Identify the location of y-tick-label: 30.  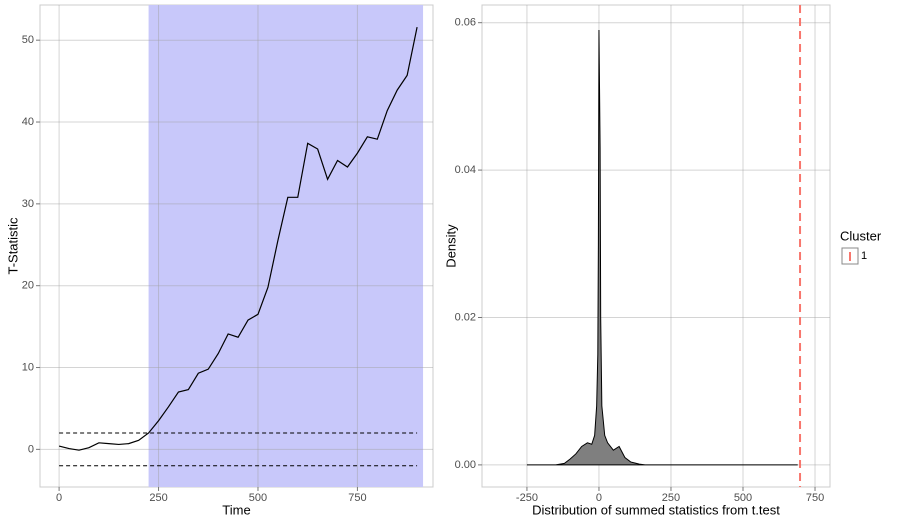
(28, 204).